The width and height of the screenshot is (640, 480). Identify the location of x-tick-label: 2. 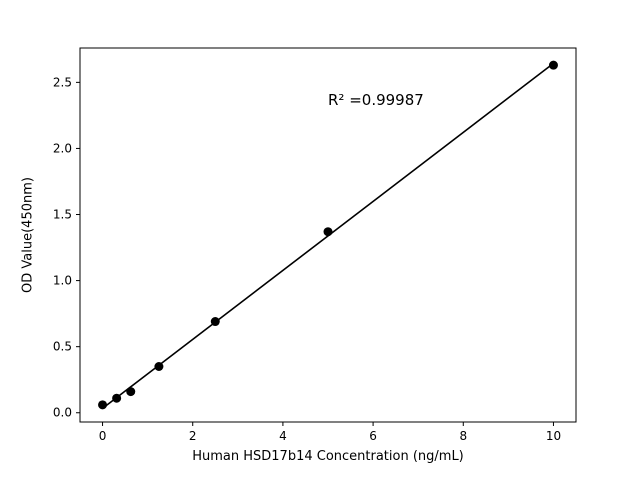
(193, 436).